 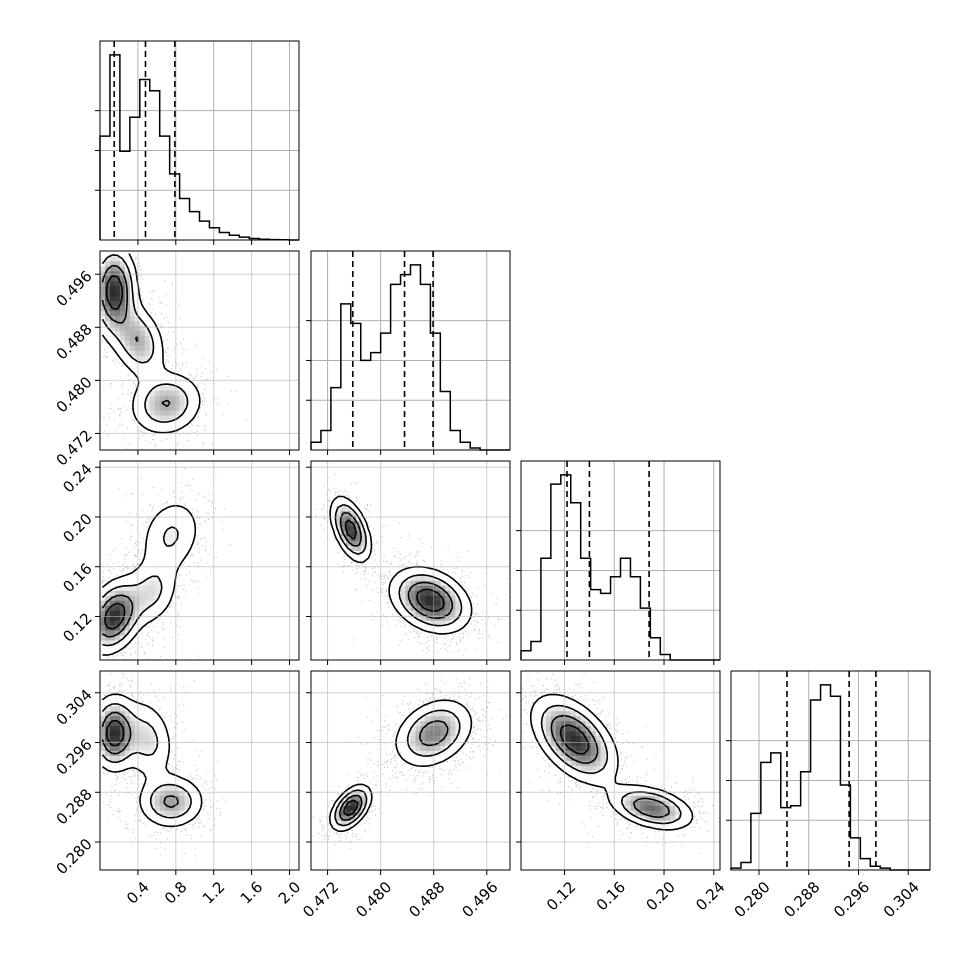 I want to click on panel-frame, so click(x=410, y=560).